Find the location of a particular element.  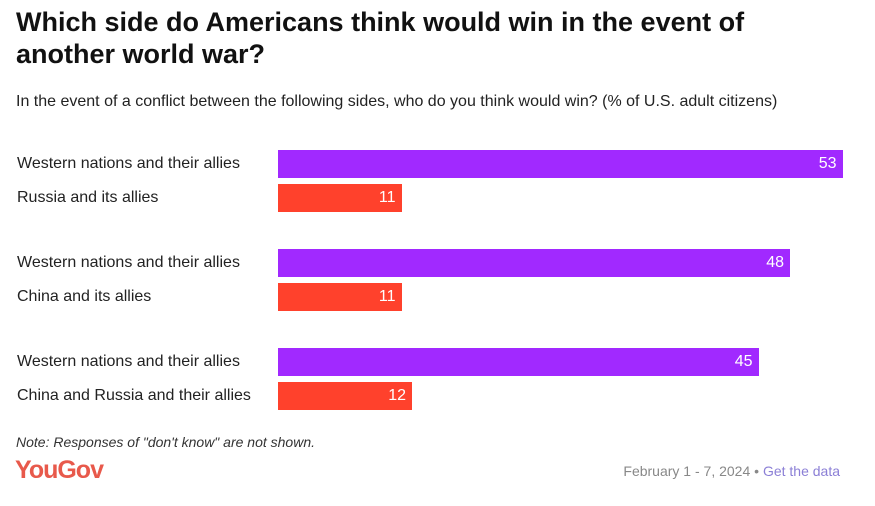

bar-label: China and its allies is located at coordinates (84, 296).